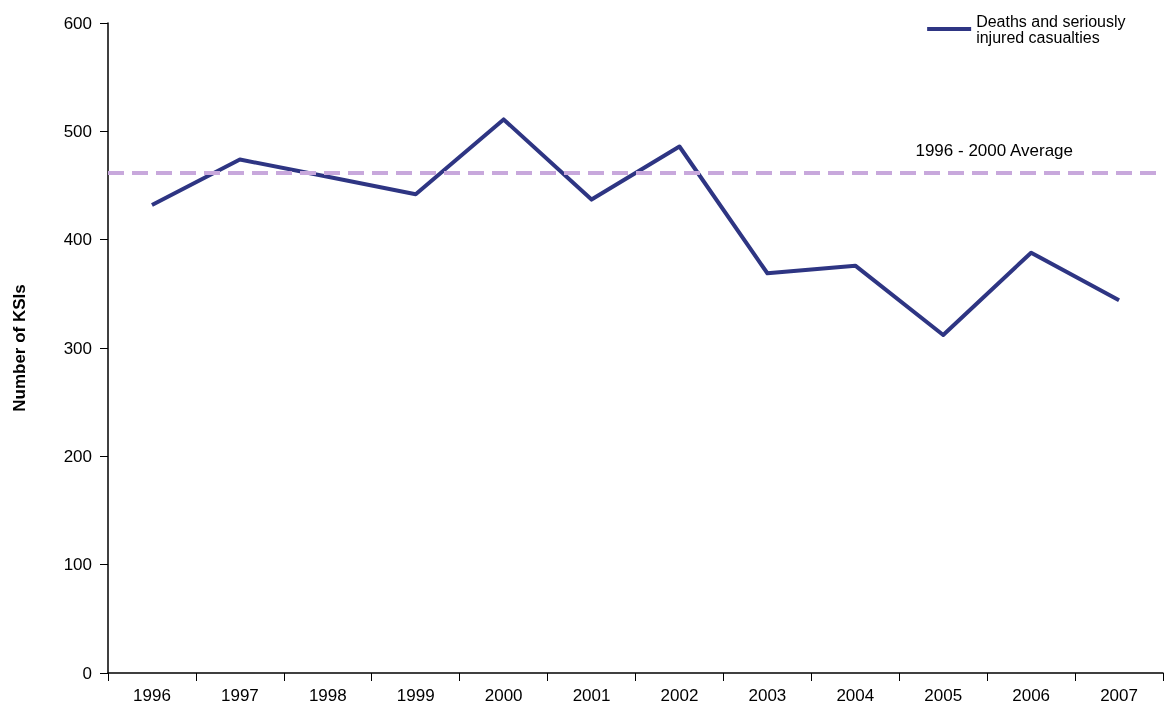  I want to click on ref-line-label: 1996 - 2000 Average, so click(994, 150).